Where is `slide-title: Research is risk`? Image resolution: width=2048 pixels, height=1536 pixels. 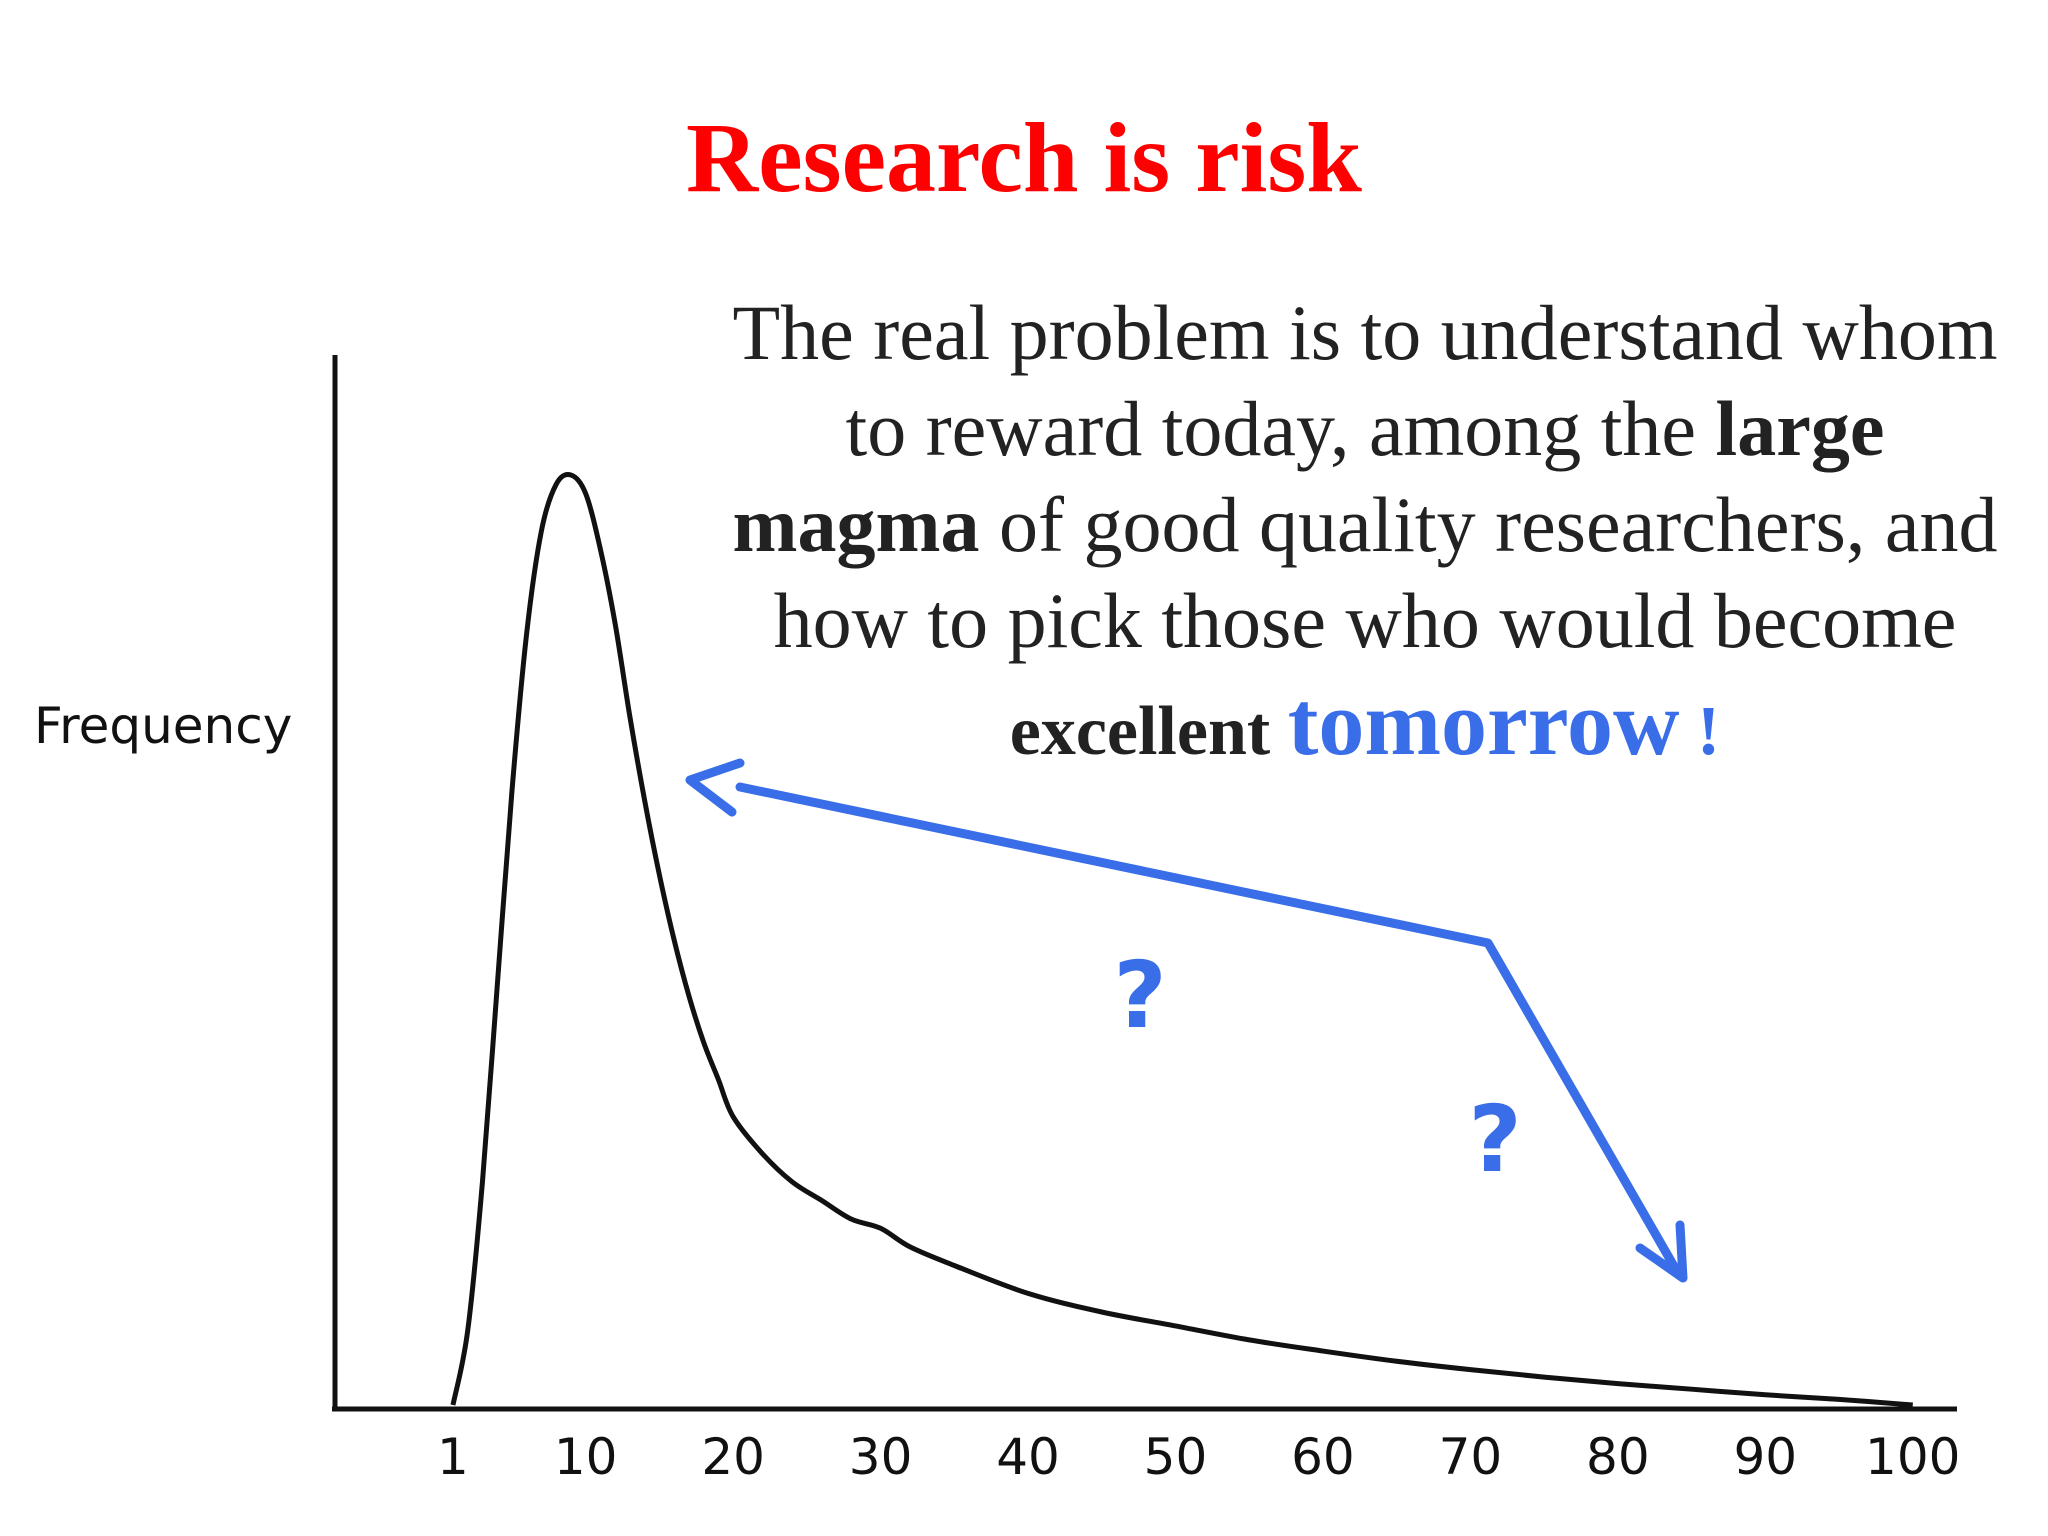
slide-title: Research is risk is located at coordinates (1024, 157).